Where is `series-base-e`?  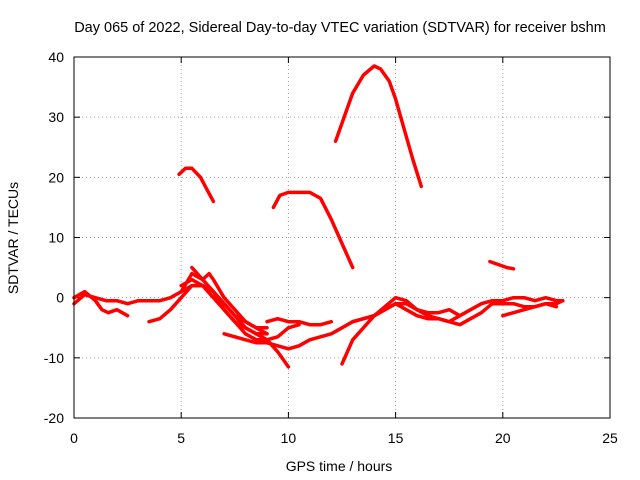
series-base-e is located at coordinates (229, 300).